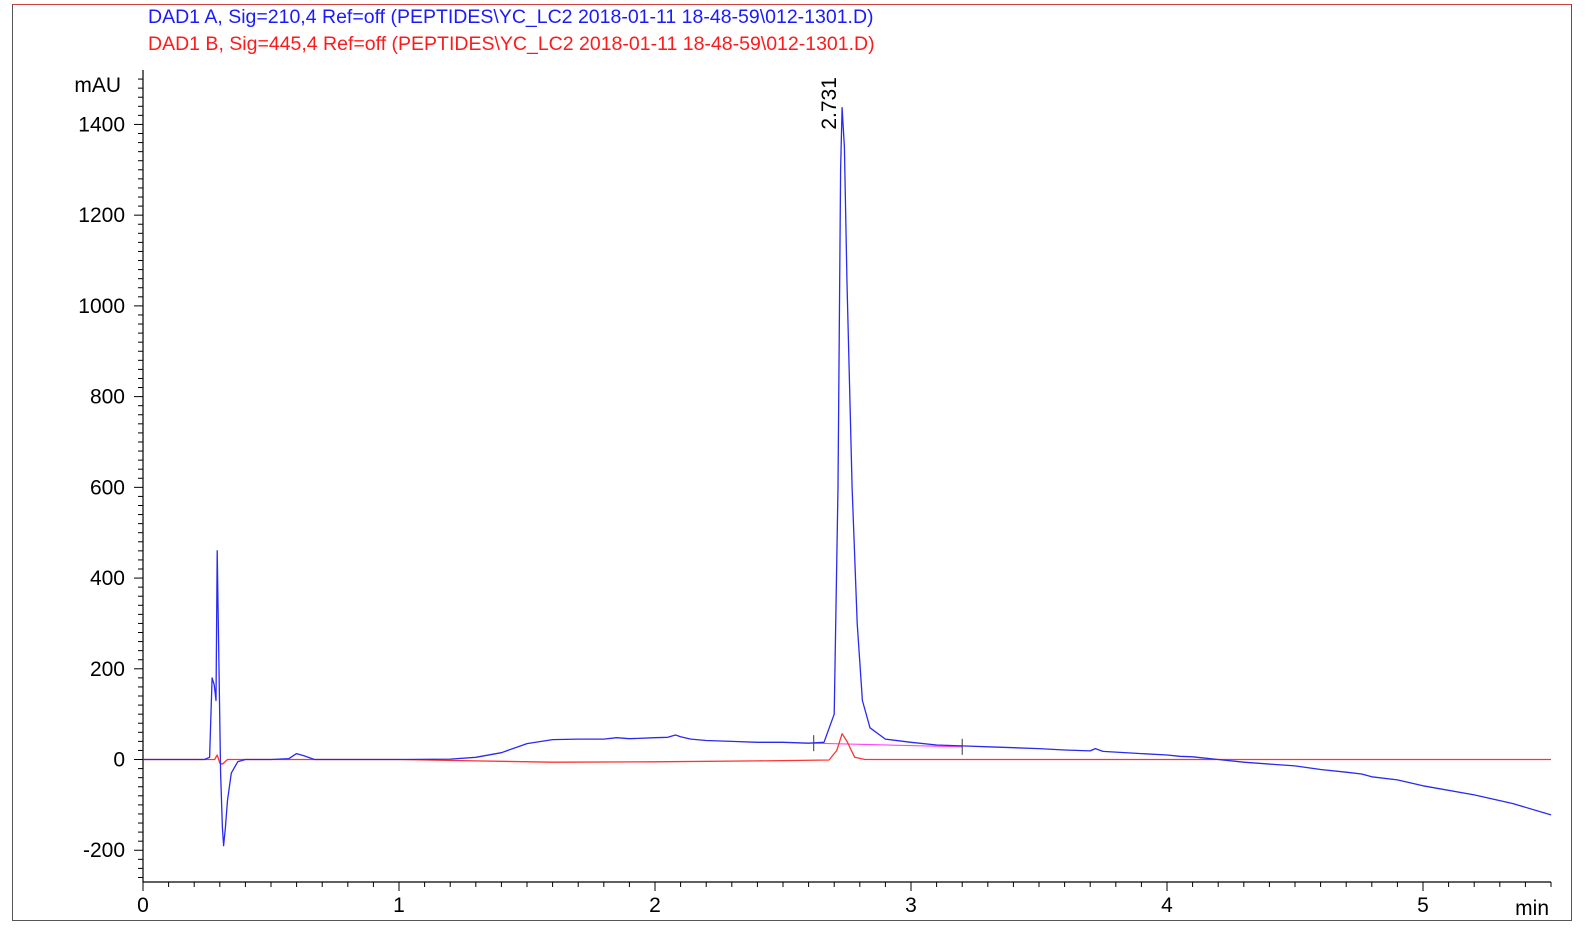 This screenshot has height=946, width=1586. I want to click on y-axis-label: mAU, so click(97, 85).